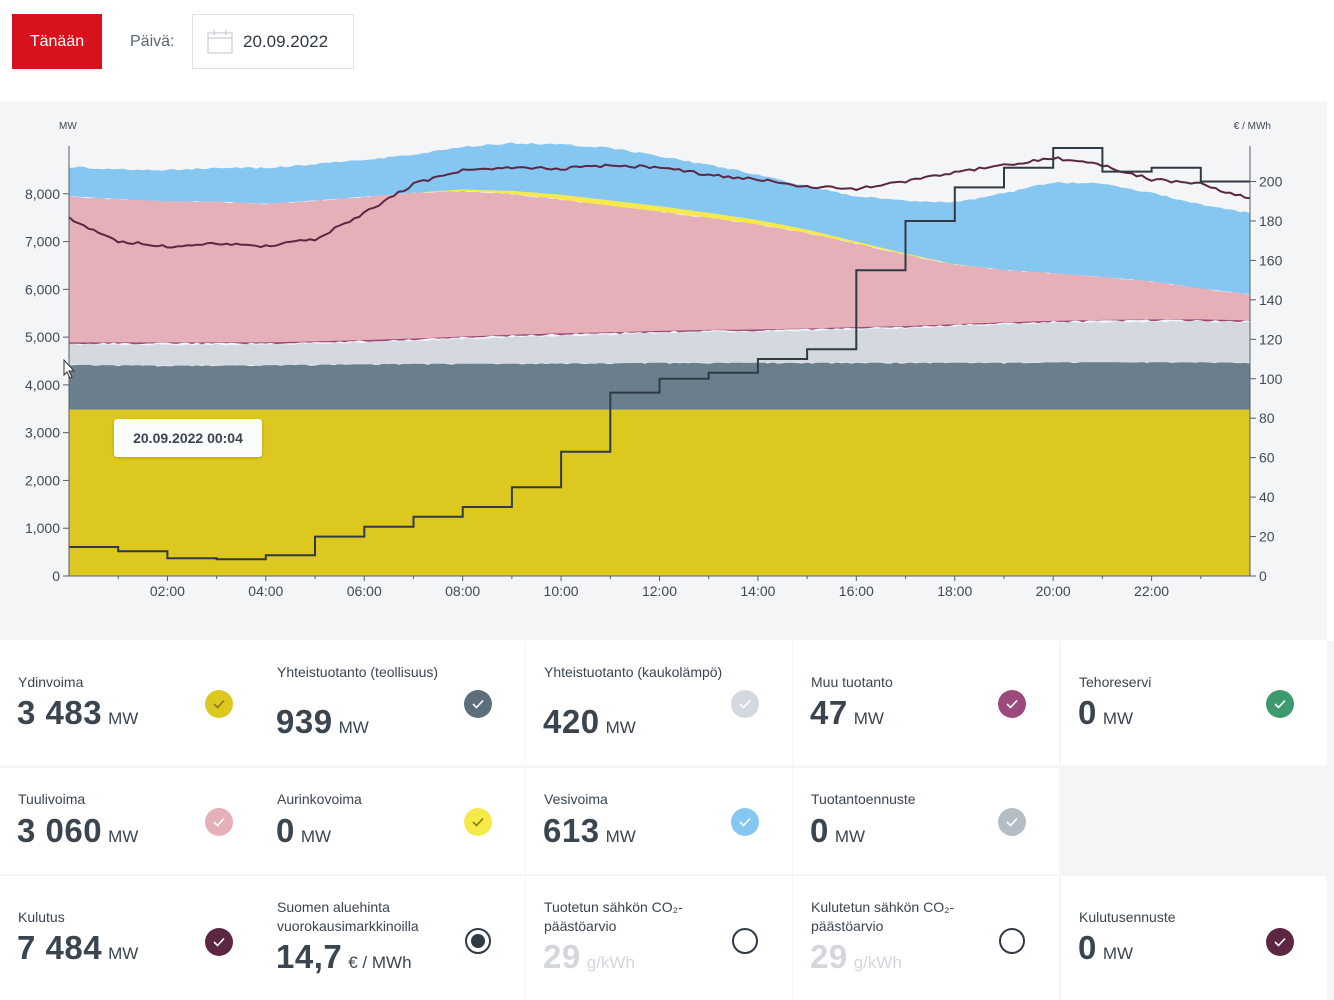 The height and width of the screenshot is (1000, 1334). What do you see at coordinates (344, 957) in the screenshot?
I see `card-value: 14,7 € / MWh` at bounding box center [344, 957].